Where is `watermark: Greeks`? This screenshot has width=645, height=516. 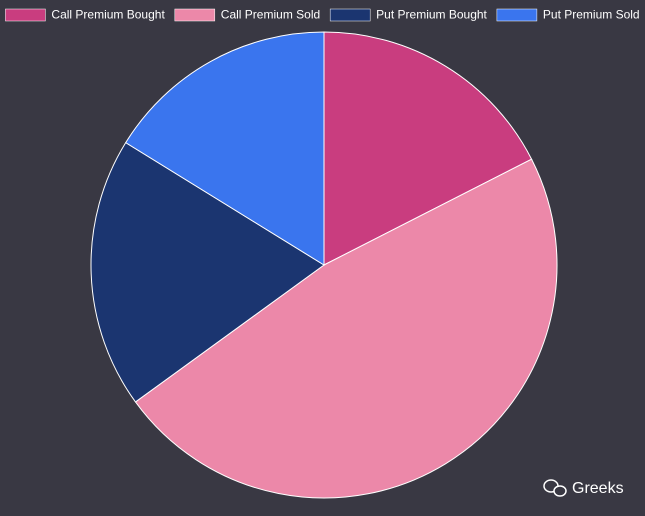
watermark: Greeks is located at coordinates (583, 488).